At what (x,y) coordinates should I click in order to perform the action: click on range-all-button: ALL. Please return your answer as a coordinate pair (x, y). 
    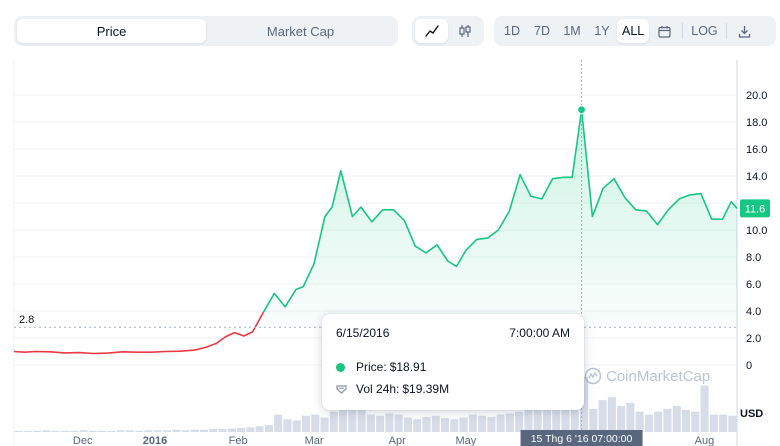
    Looking at the image, I should click on (633, 31).